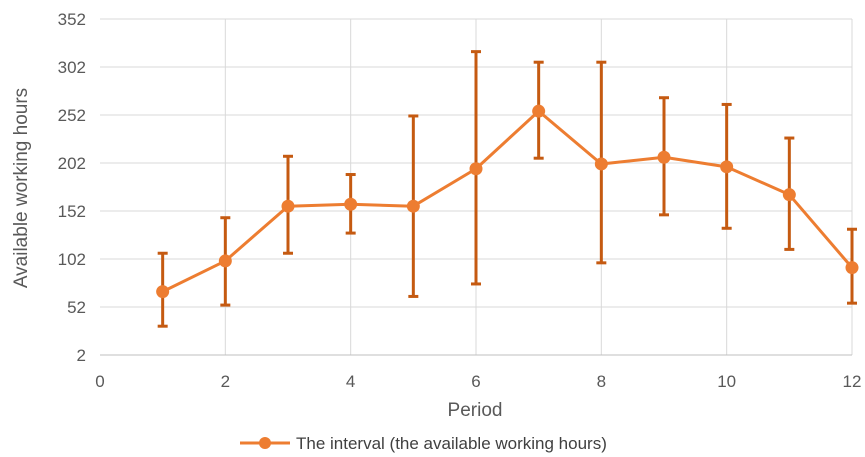  What do you see at coordinates (99, 381) in the screenshot?
I see `x-tick-label: 0` at bounding box center [99, 381].